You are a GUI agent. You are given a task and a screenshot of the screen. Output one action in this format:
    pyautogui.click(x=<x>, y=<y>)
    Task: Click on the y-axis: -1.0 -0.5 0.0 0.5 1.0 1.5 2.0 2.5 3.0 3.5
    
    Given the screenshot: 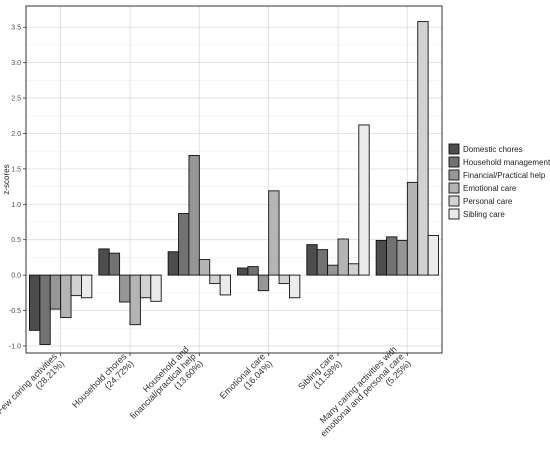 What is the action you would take?
    pyautogui.click(x=17, y=187)
    